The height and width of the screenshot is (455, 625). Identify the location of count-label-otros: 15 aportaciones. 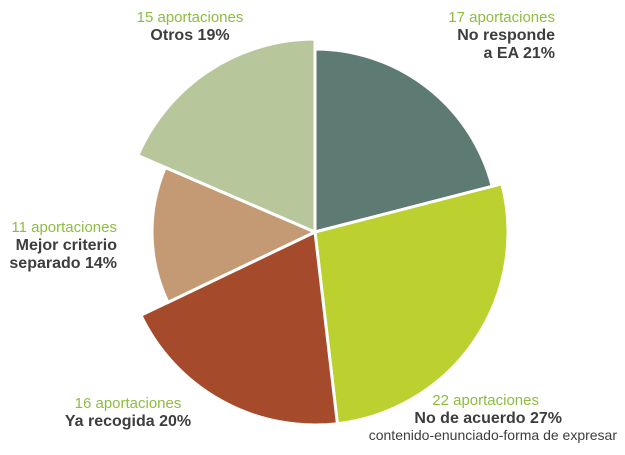
(190, 17).